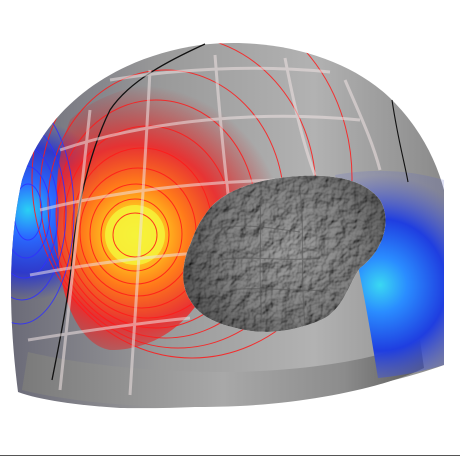 This screenshot has width=460, height=460. Describe the element at coordinates (230, 455) in the screenshot. I see `bottom-border-line` at that location.